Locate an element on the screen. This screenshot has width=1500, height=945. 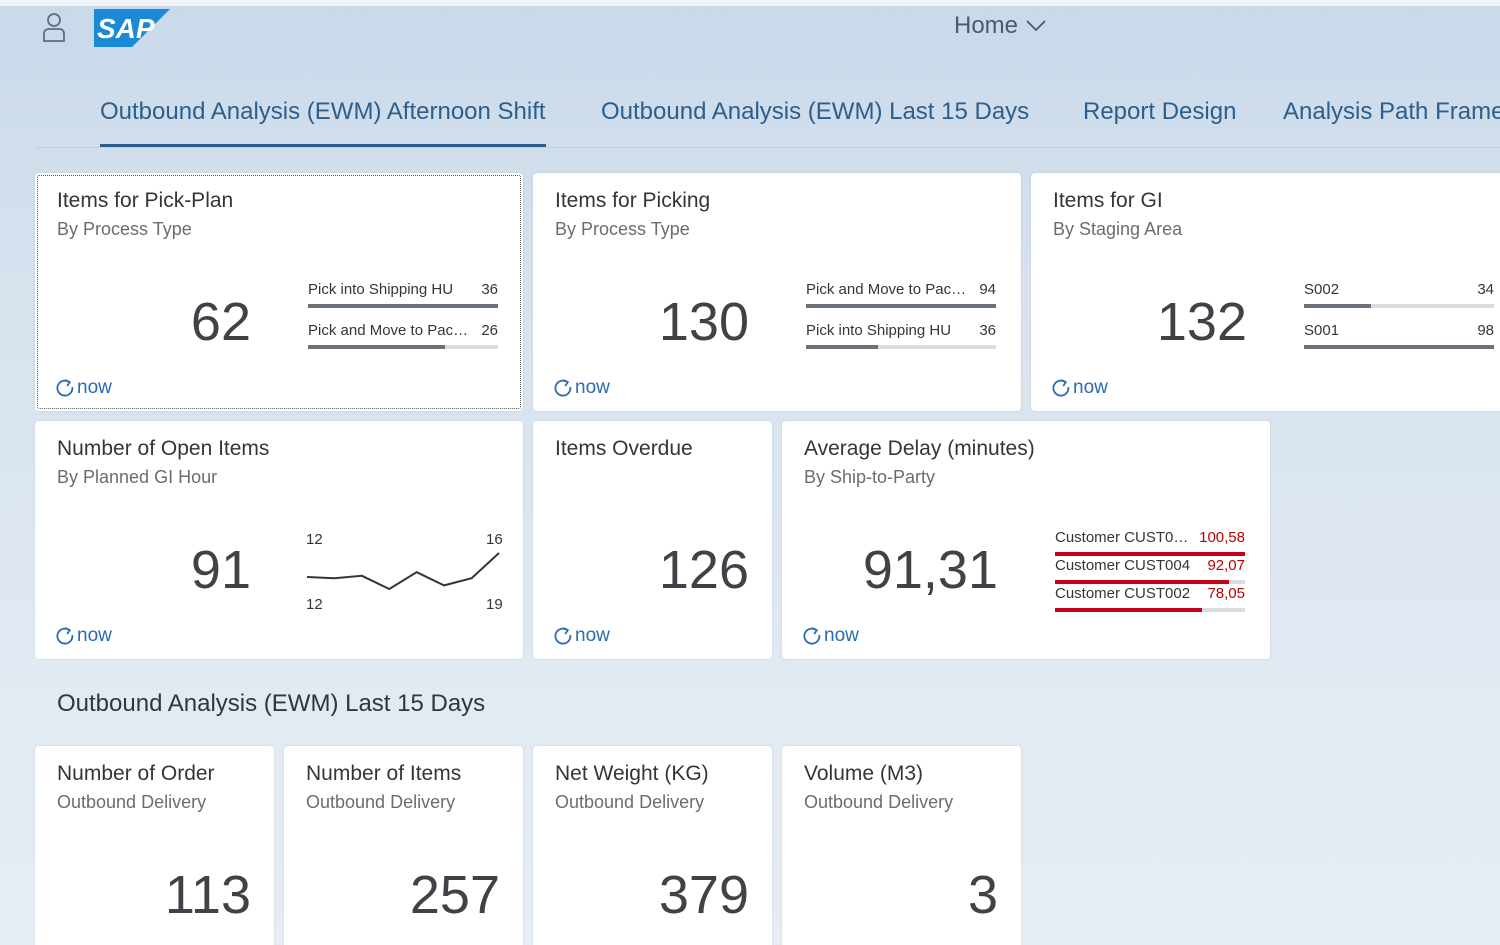
tile-number-of-items: Number of Items Outbound Delivery 257 is located at coordinates (403, 845).